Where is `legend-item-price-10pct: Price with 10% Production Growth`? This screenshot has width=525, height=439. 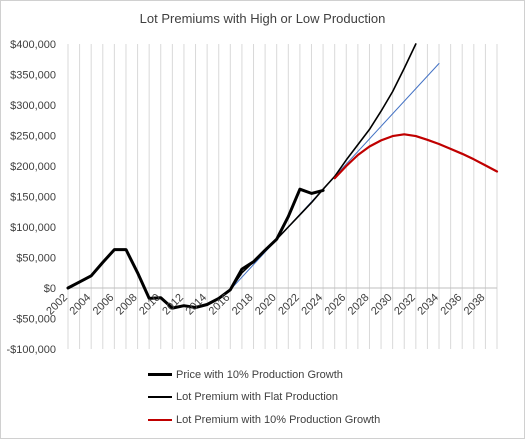
legend-item-price-10pct: Price with 10% Production Growth is located at coordinates (298, 375).